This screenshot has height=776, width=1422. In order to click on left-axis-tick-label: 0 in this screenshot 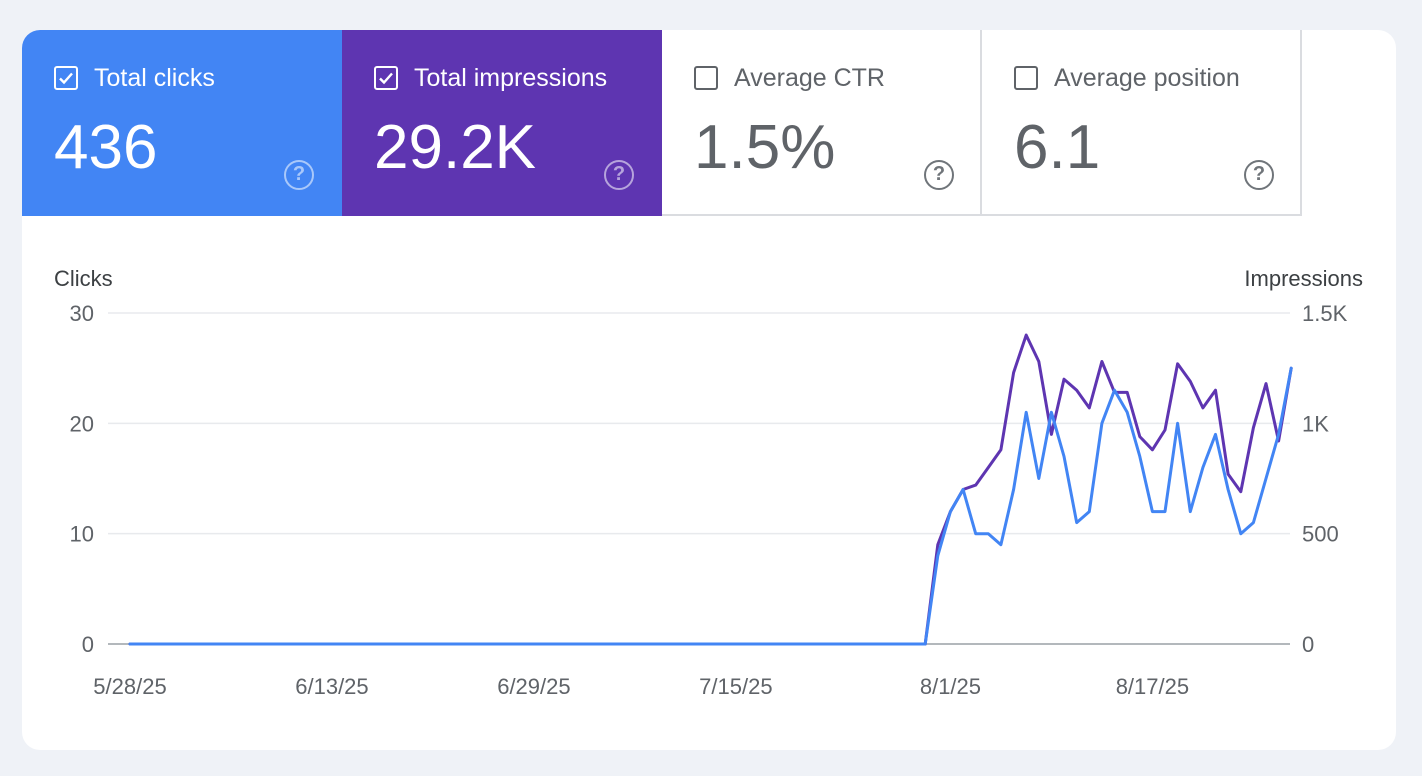, I will do `click(88, 644)`.